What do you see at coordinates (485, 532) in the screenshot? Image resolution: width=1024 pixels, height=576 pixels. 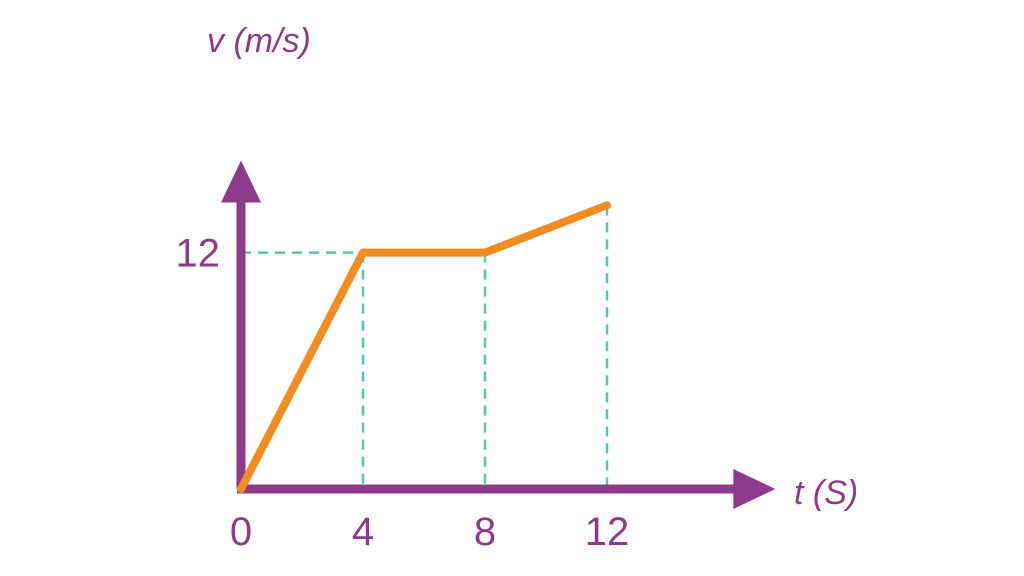 I see `x-tick-label-8: 8` at bounding box center [485, 532].